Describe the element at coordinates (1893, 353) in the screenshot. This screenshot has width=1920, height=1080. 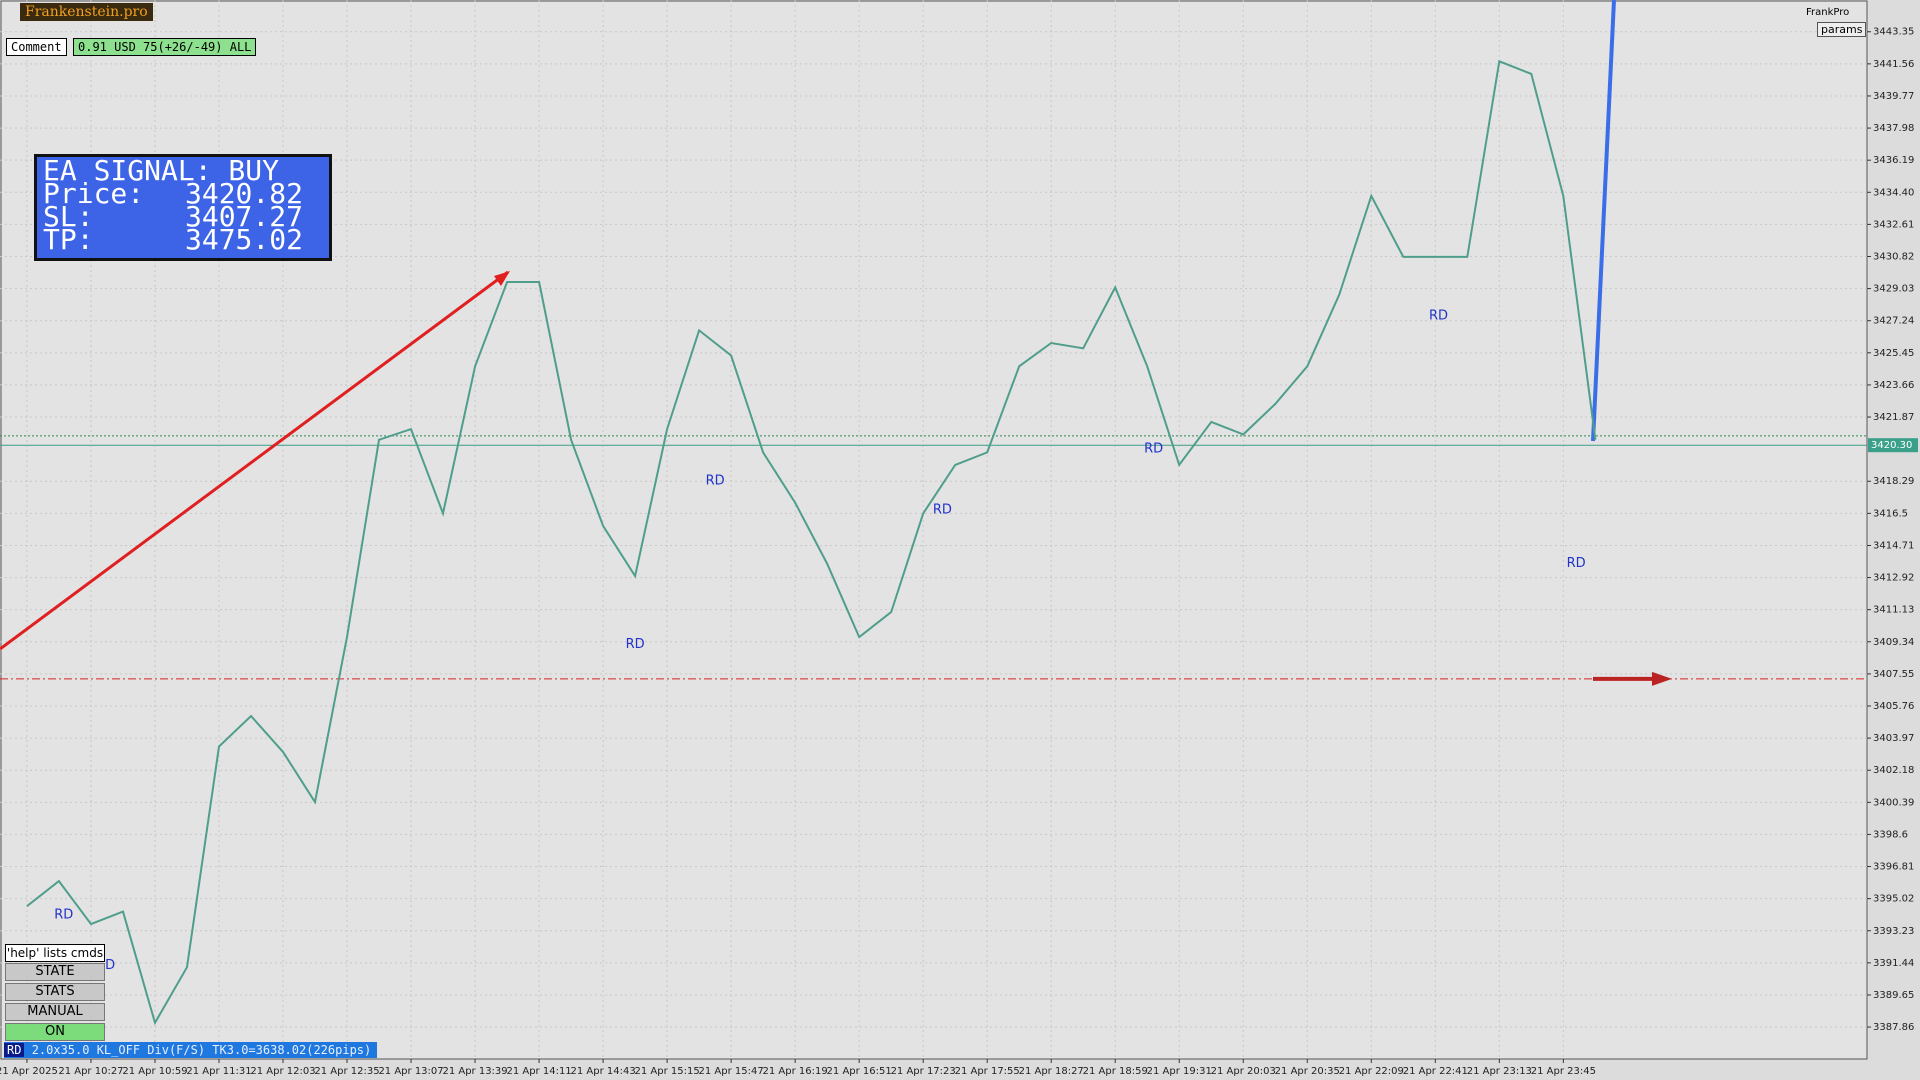
I see `y-tick-label: 3425.45` at that location.